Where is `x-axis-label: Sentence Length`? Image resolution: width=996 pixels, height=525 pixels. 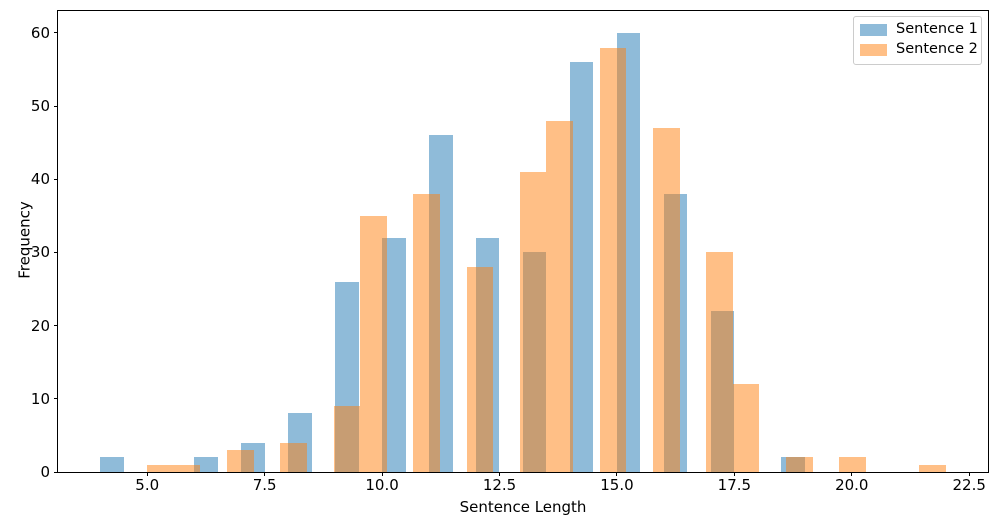
x-axis-label: Sentence Length is located at coordinates (523, 507).